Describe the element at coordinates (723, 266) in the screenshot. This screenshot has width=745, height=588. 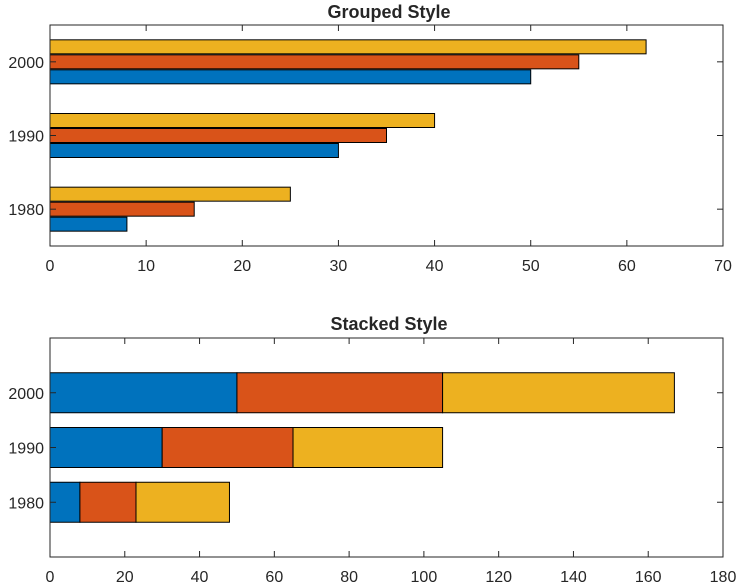
I see `x-tick-label: 70` at that location.